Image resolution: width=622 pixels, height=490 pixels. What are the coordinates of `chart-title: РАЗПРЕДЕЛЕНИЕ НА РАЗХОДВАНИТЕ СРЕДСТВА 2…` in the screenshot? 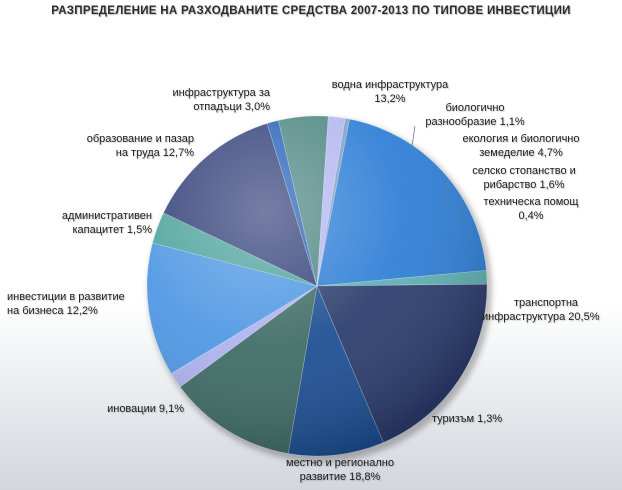 It's located at (311, 11).